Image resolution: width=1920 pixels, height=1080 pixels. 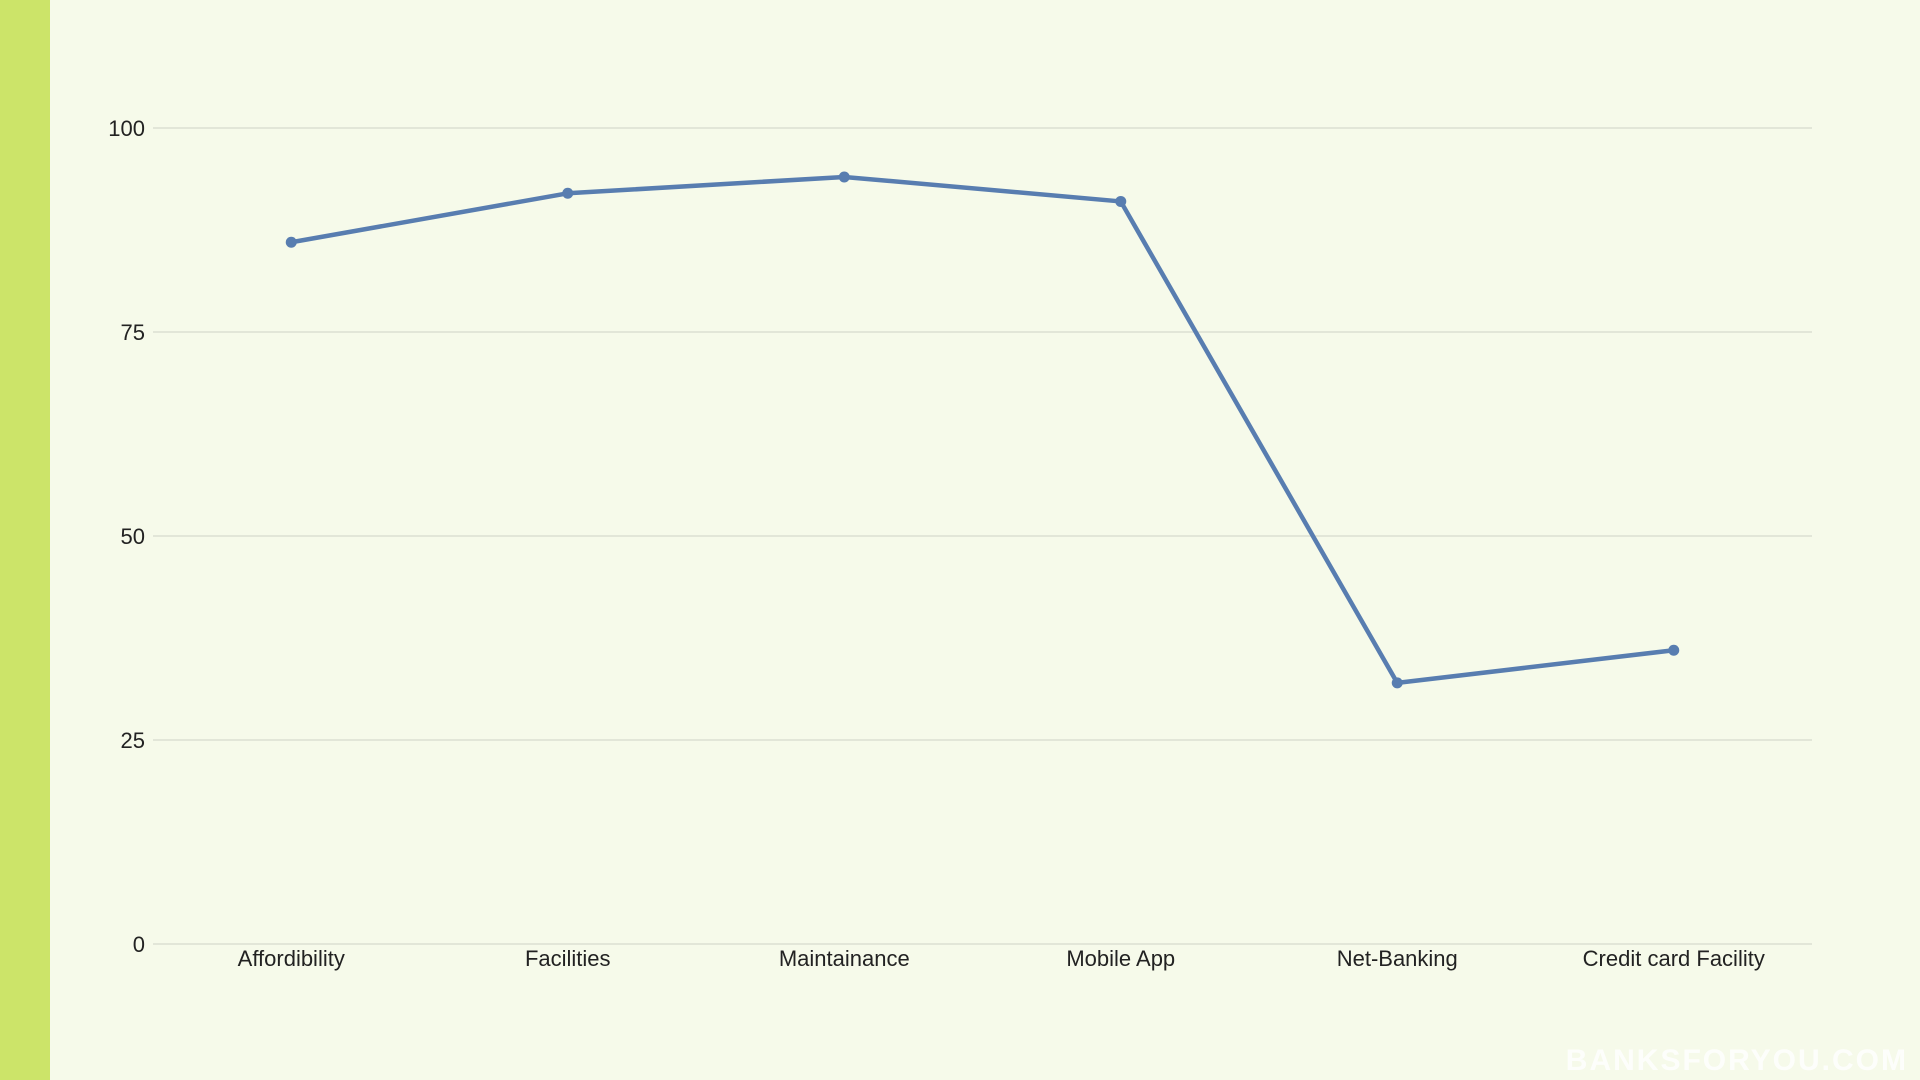 I want to click on y-axis-tick-labels: 0 25 50 75 100, so click(x=126, y=536).